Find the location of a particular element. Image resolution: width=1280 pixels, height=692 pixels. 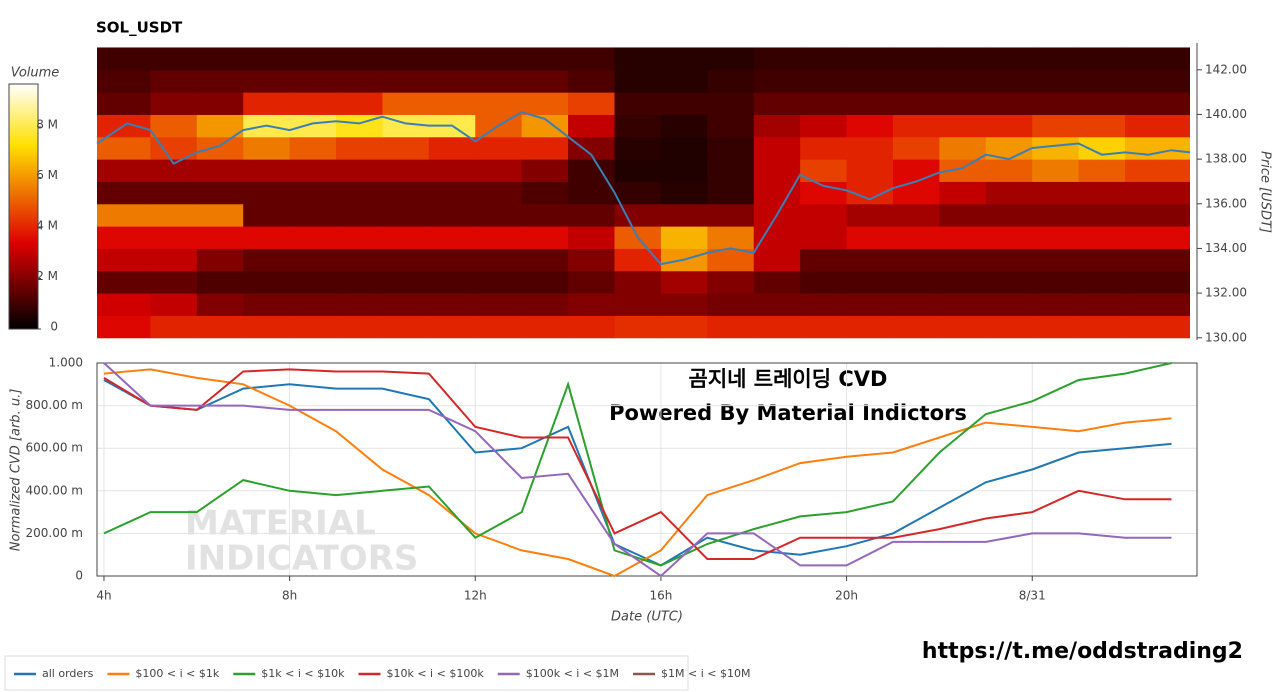

x-tick-label: 12h is located at coordinates (475, 596).